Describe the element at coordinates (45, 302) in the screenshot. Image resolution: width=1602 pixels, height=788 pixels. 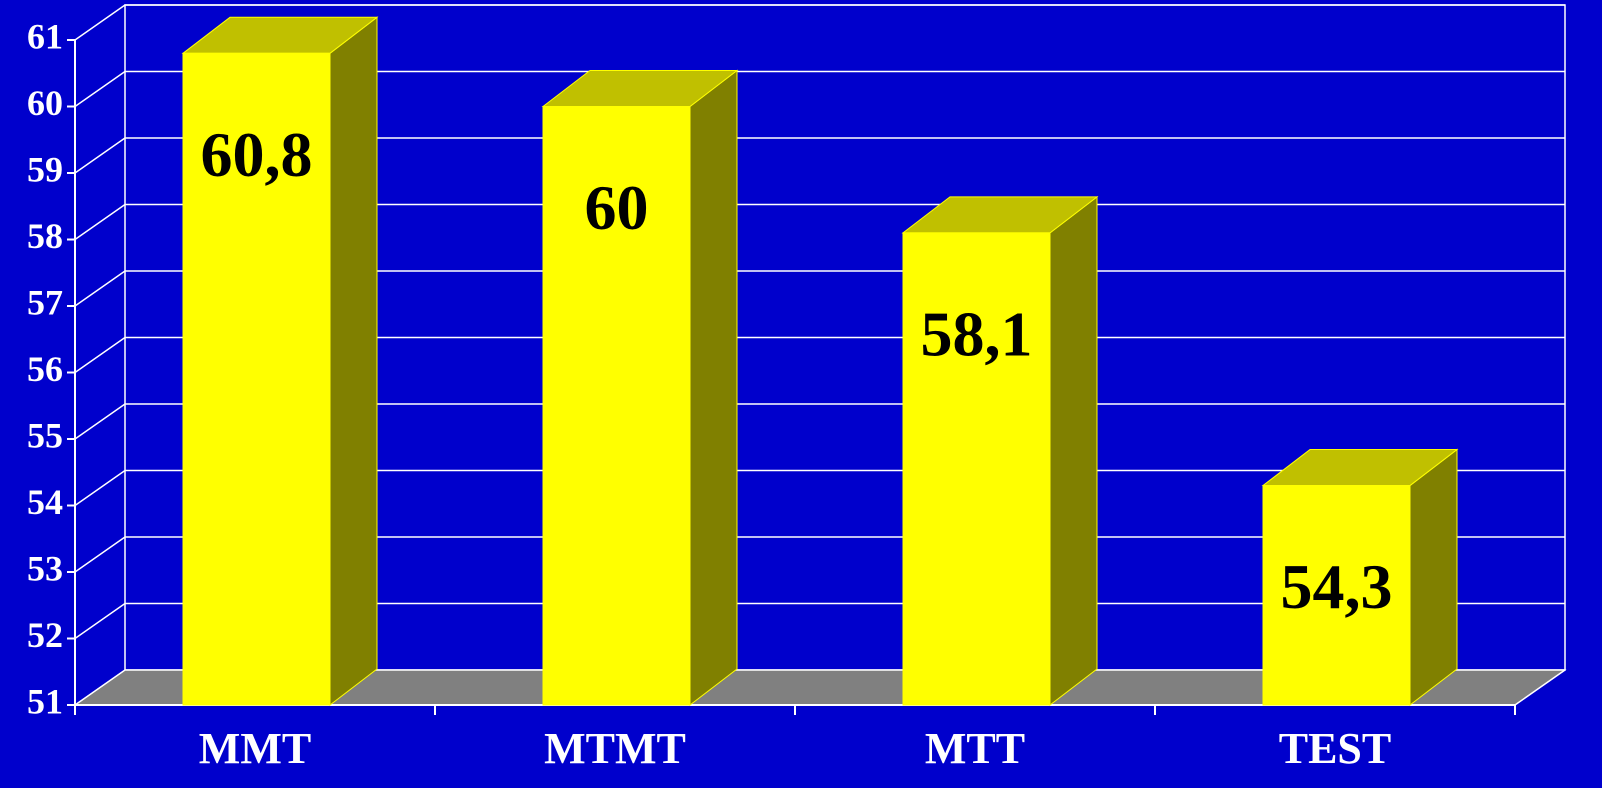
I see `y-tick-label: 57` at that location.